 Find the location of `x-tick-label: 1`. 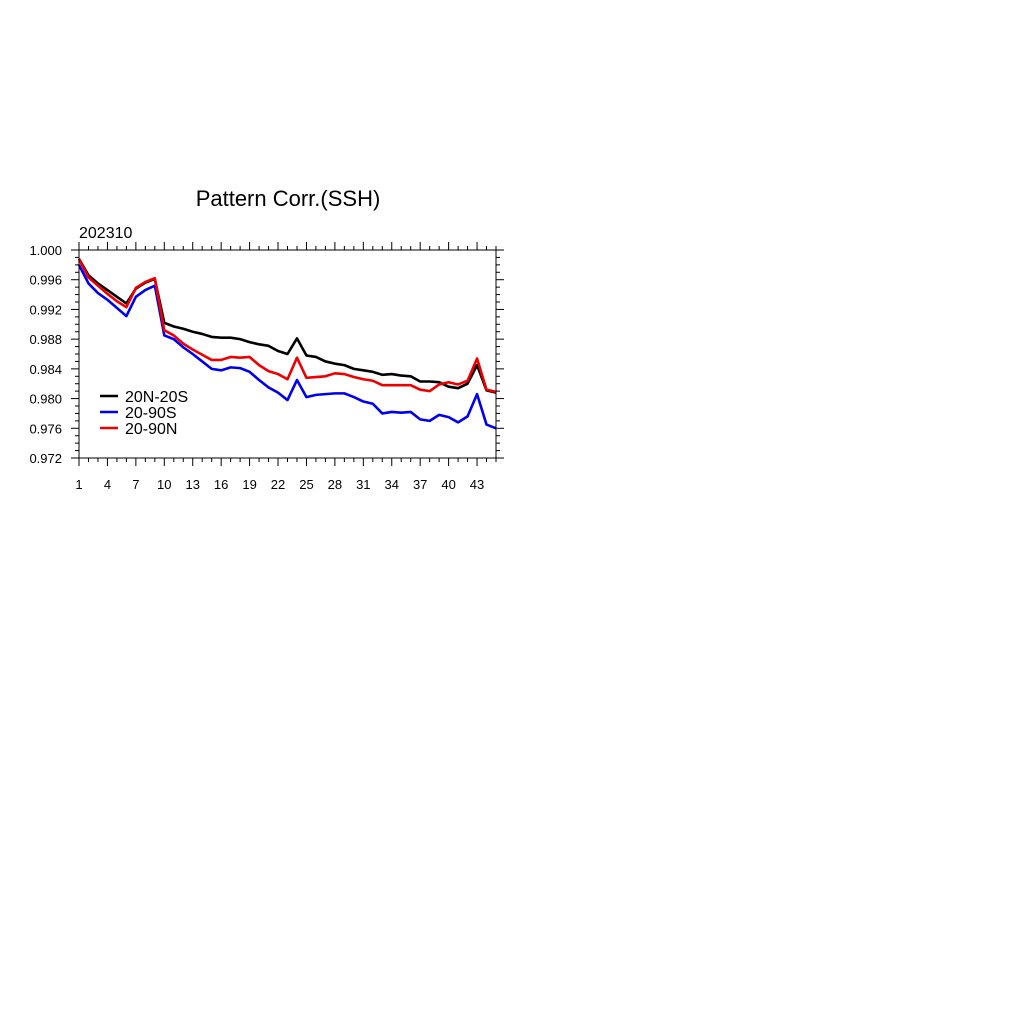

x-tick-label: 1 is located at coordinates (78, 484).